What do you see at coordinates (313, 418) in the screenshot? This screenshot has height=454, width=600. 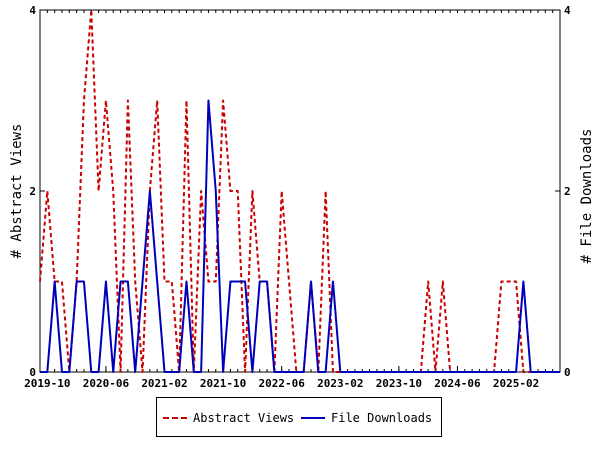 I see `legend-swatch-file-downloads` at bounding box center [313, 418].